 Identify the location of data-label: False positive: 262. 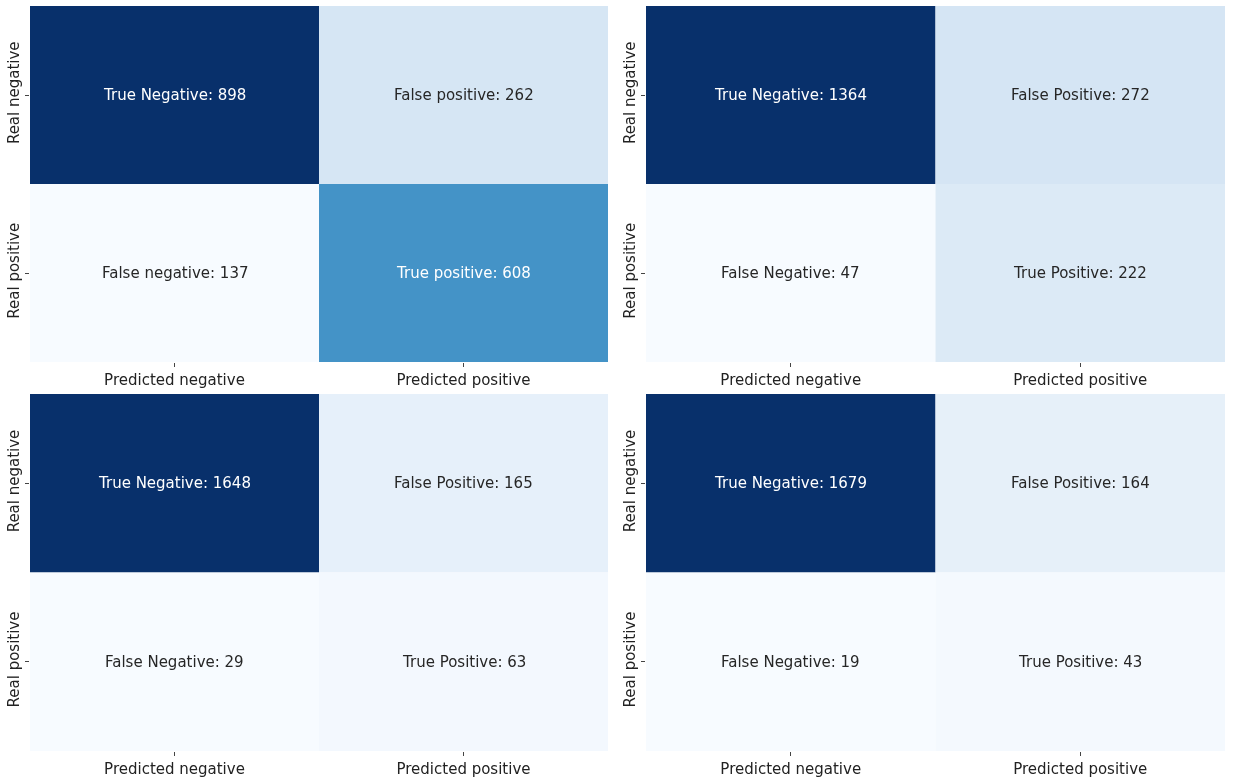
(464, 95).